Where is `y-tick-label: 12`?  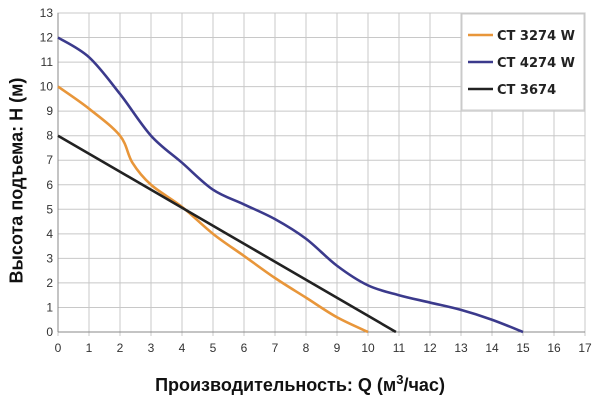
y-tick-label: 12 is located at coordinates (47, 38).